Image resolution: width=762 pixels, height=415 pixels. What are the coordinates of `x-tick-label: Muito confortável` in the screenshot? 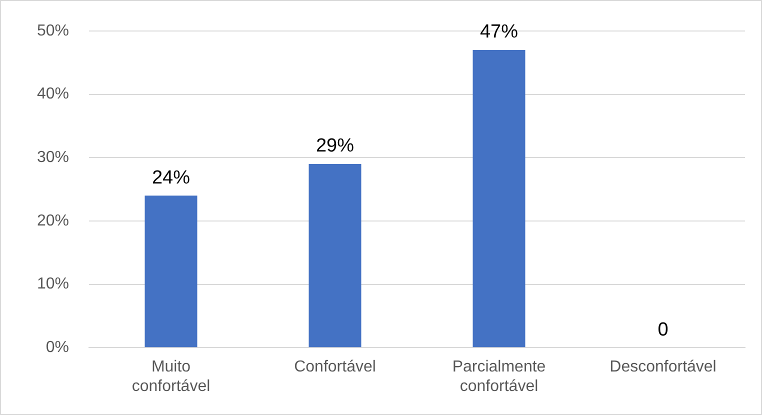 It's located at (171, 376).